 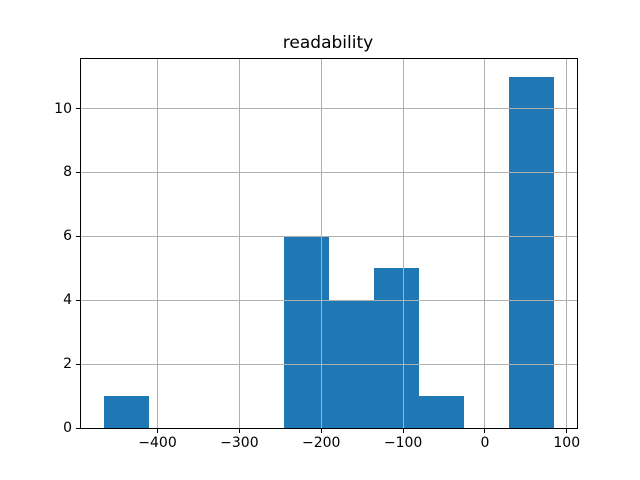 What do you see at coordinates (67, 300) in the screenshot?
I see `y-tick-label: 4` at bounding box center [67, 300].